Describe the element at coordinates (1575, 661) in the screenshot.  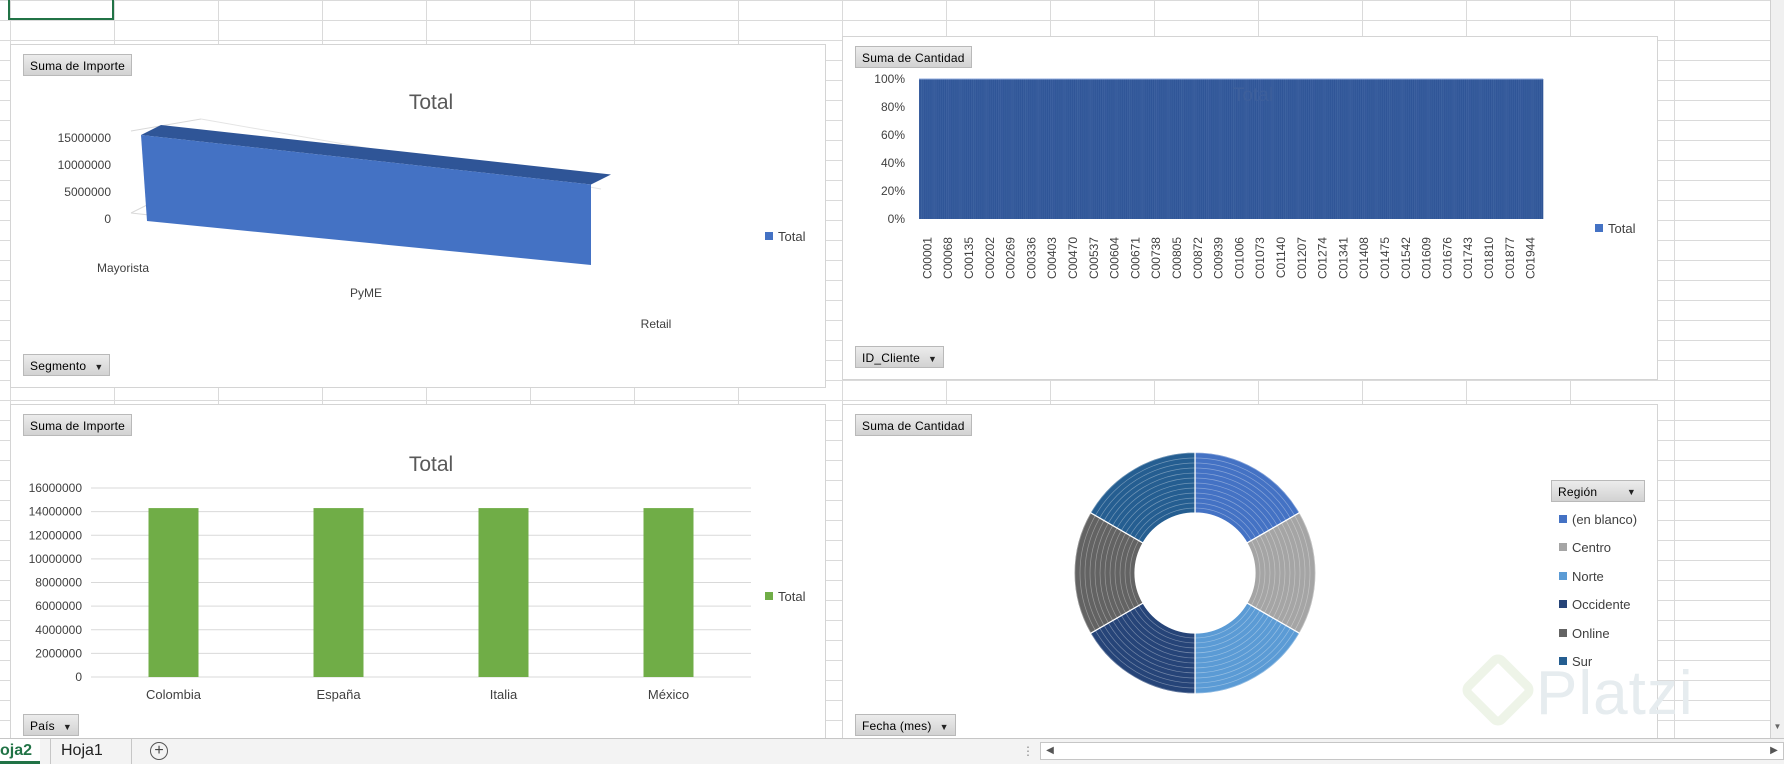
I see `legend-item-region: Sur` at that location.